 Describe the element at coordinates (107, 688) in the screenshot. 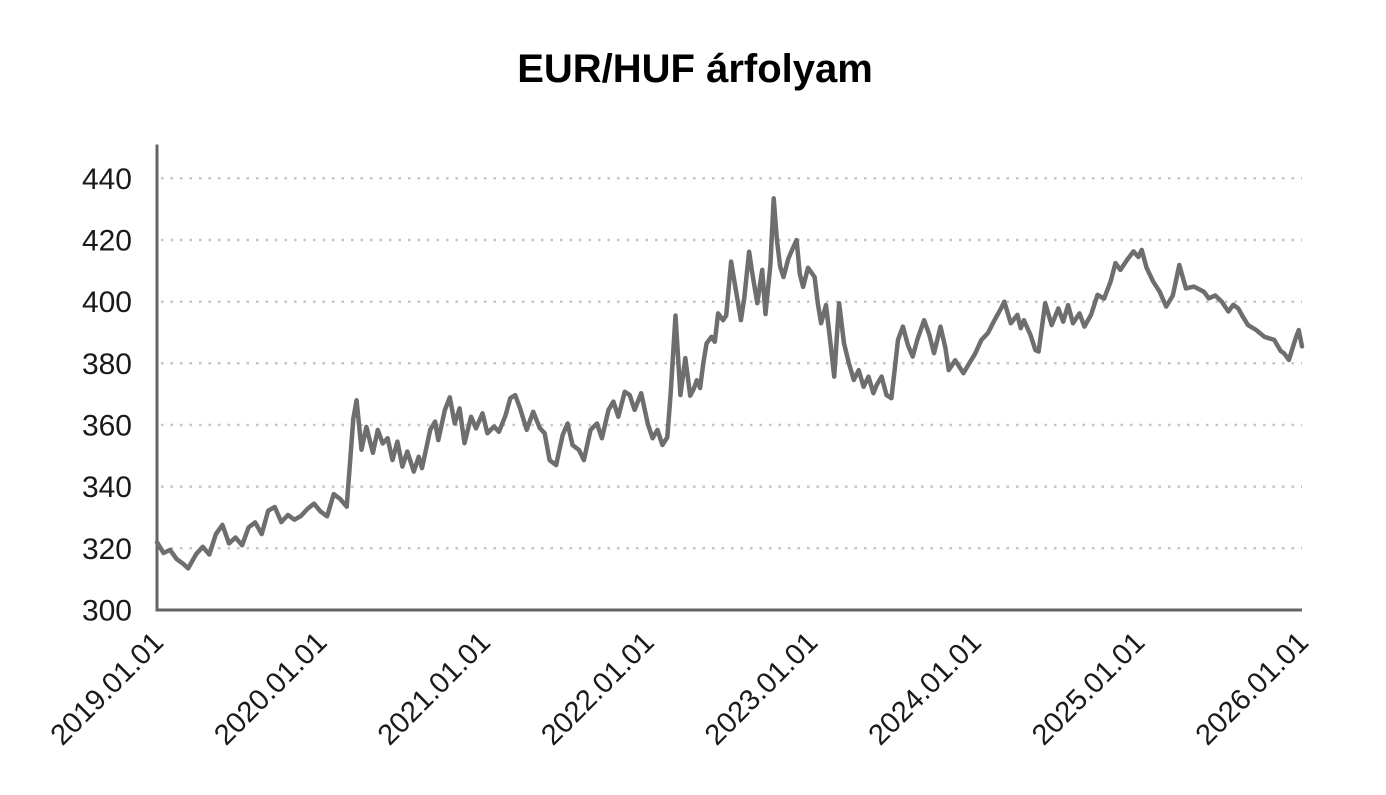

I see `x-tick-label-2019.01.01: 2019.01.01` at that location.